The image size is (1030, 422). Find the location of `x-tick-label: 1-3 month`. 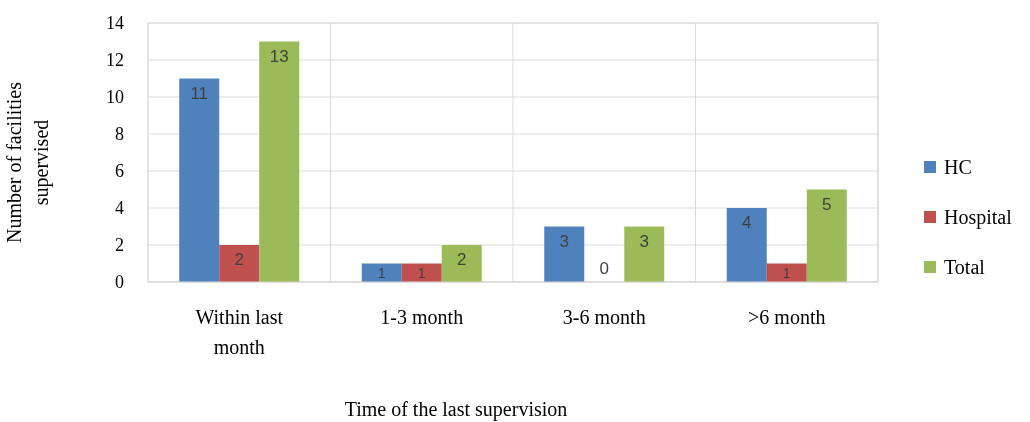

x-tick-label: 1-3 month is located at coordinates (422, 317).